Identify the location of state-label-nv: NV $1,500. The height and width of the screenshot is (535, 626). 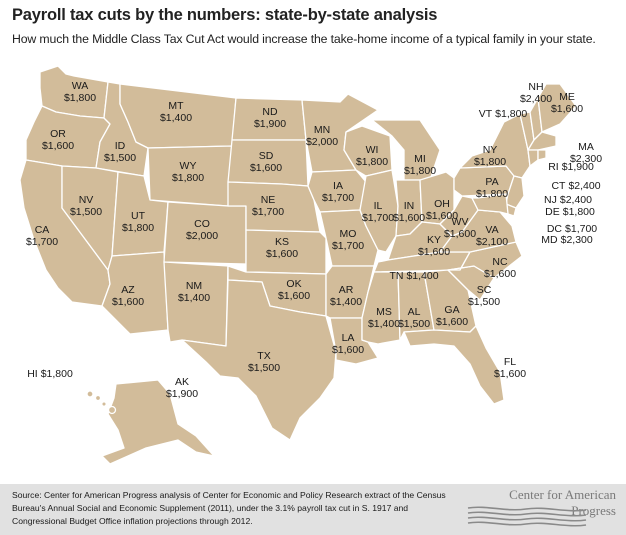
(86, 206).